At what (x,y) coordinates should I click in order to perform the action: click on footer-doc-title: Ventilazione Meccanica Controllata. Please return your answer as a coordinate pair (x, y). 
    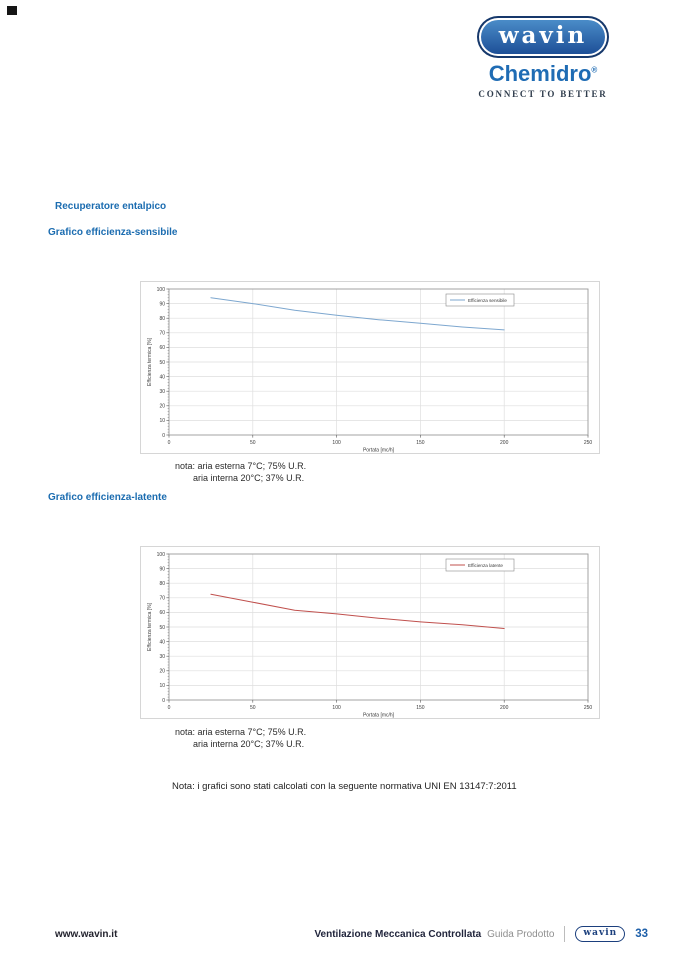
    Looking at the image, I should click on (398, 934).